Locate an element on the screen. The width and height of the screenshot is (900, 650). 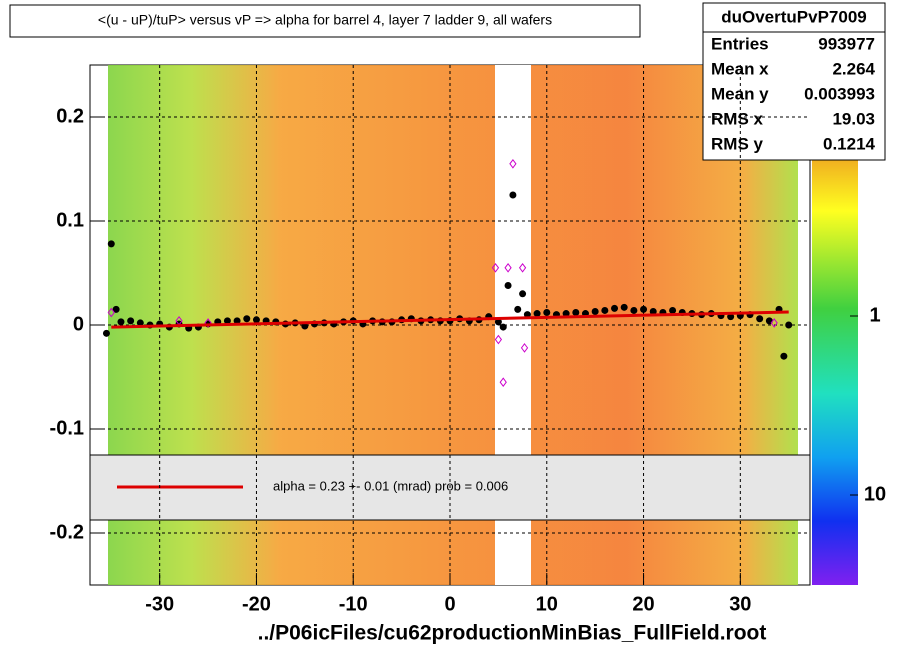
stats-label: Entries is located at coordinates (740, 43).